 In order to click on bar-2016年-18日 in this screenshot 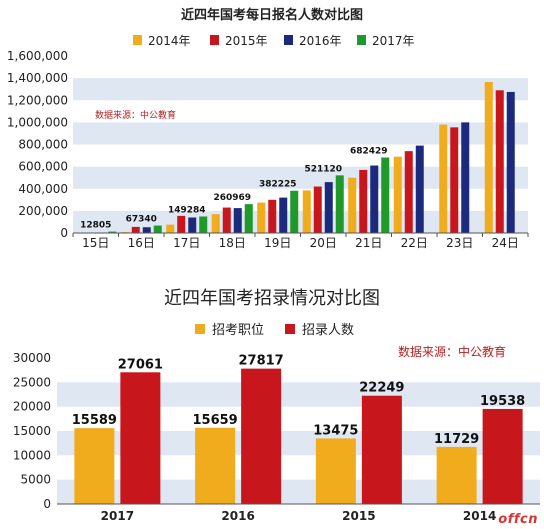, I will do `click(237, 220)`.